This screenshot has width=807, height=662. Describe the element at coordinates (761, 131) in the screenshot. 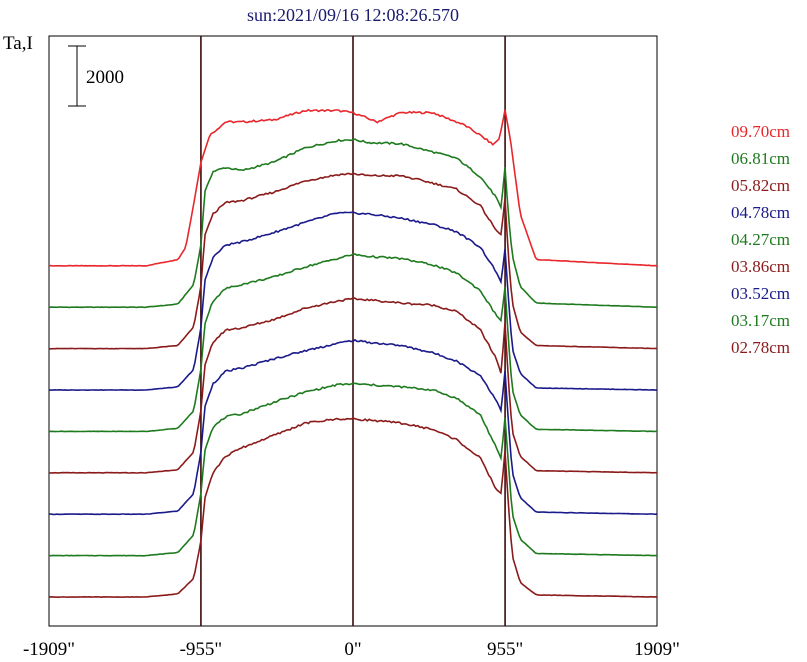

I see `legend-entry: 09.70cm` at that location.